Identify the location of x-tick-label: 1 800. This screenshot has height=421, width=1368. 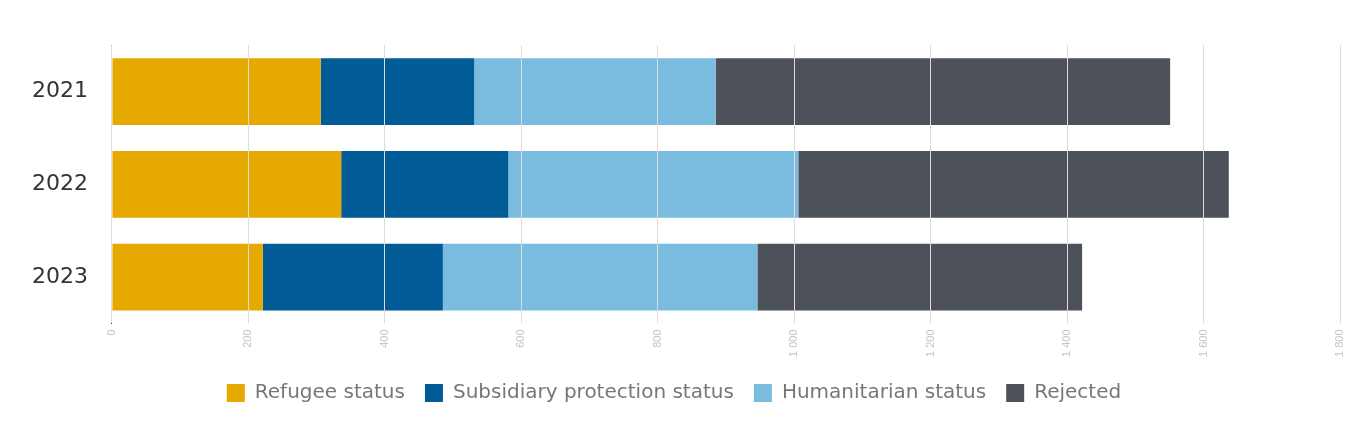
(1339, 343).